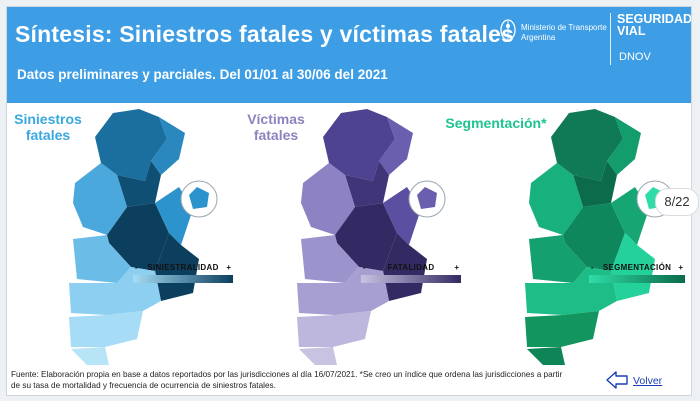 This screenshot has width=700, height=401. What do you see at coordinates (637, 267) in the screenshot?
I see `scale-label: SEGMENTACIÓN` at bounding box center [637, 267].